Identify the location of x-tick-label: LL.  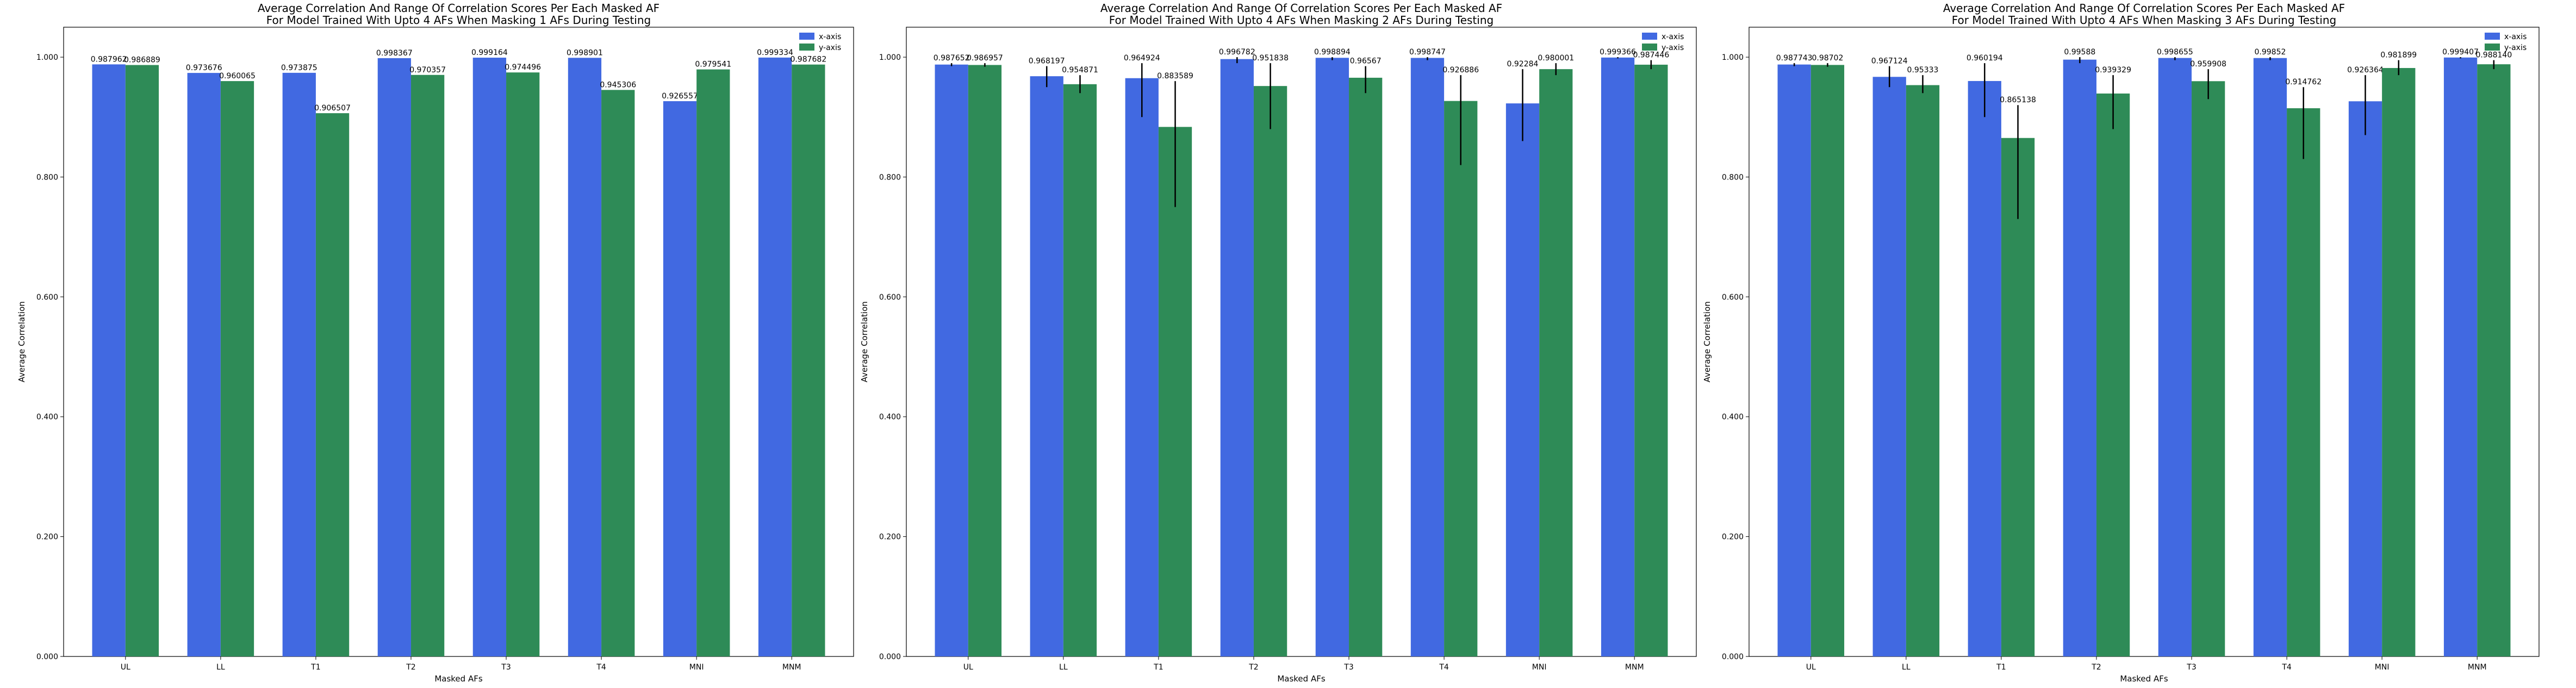
(220, 667).